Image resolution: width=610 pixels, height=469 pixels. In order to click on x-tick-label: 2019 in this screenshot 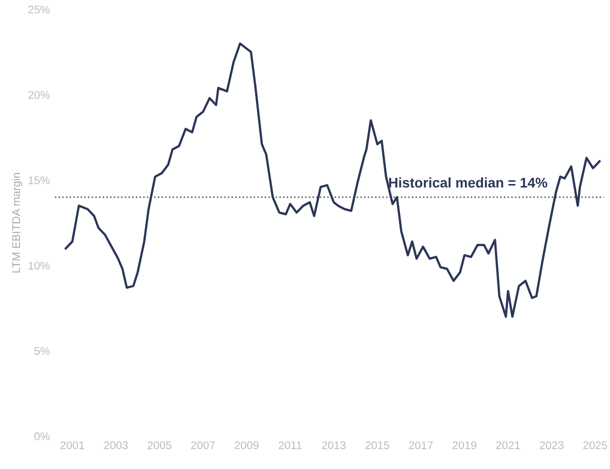, I will do `click(464, 445)`.